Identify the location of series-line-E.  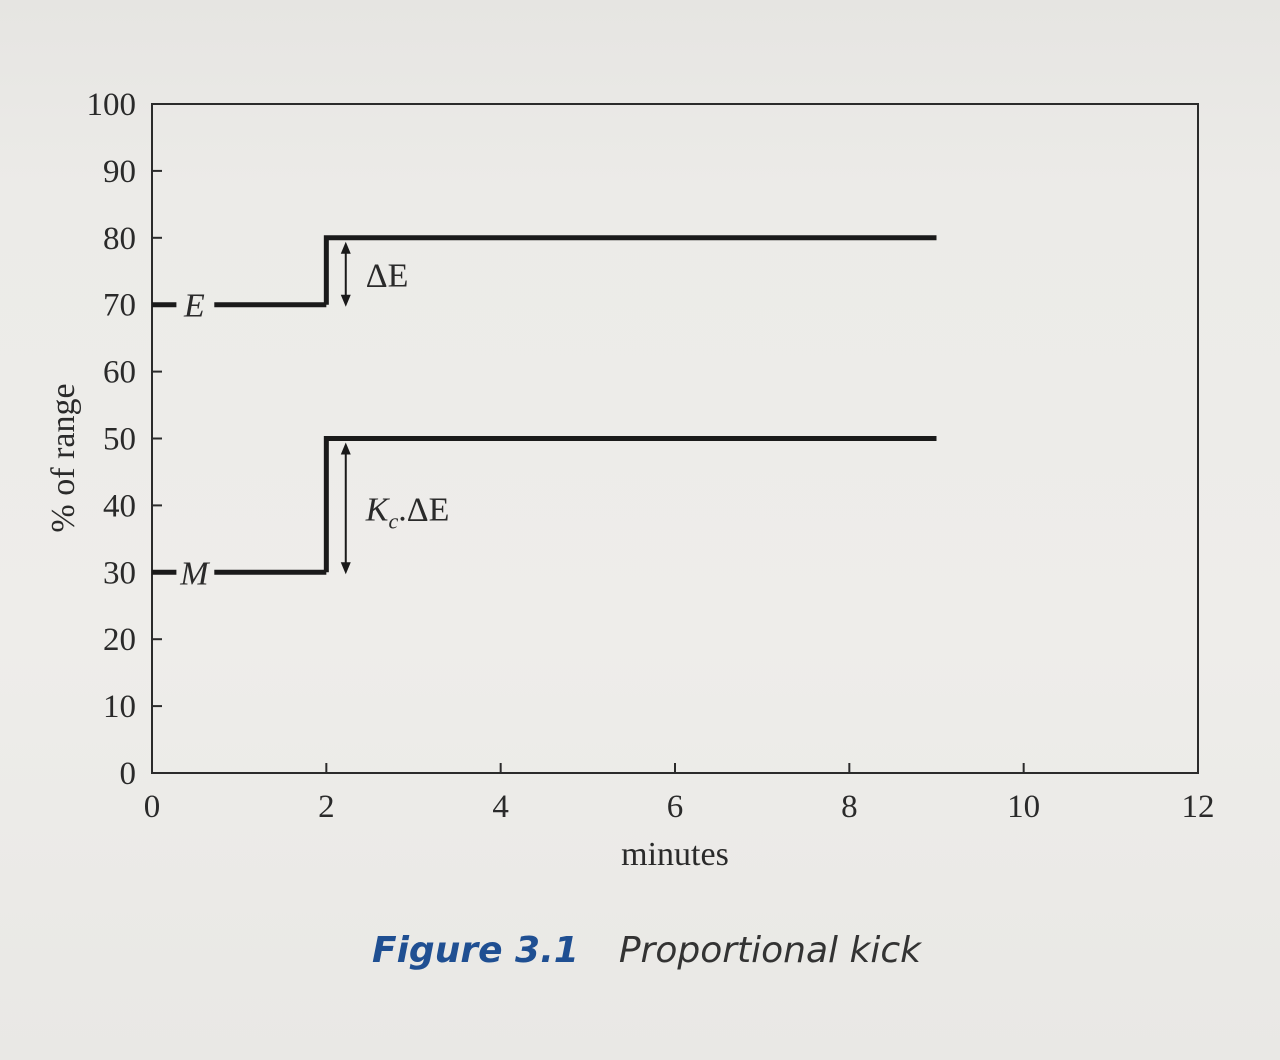
(630, 270).